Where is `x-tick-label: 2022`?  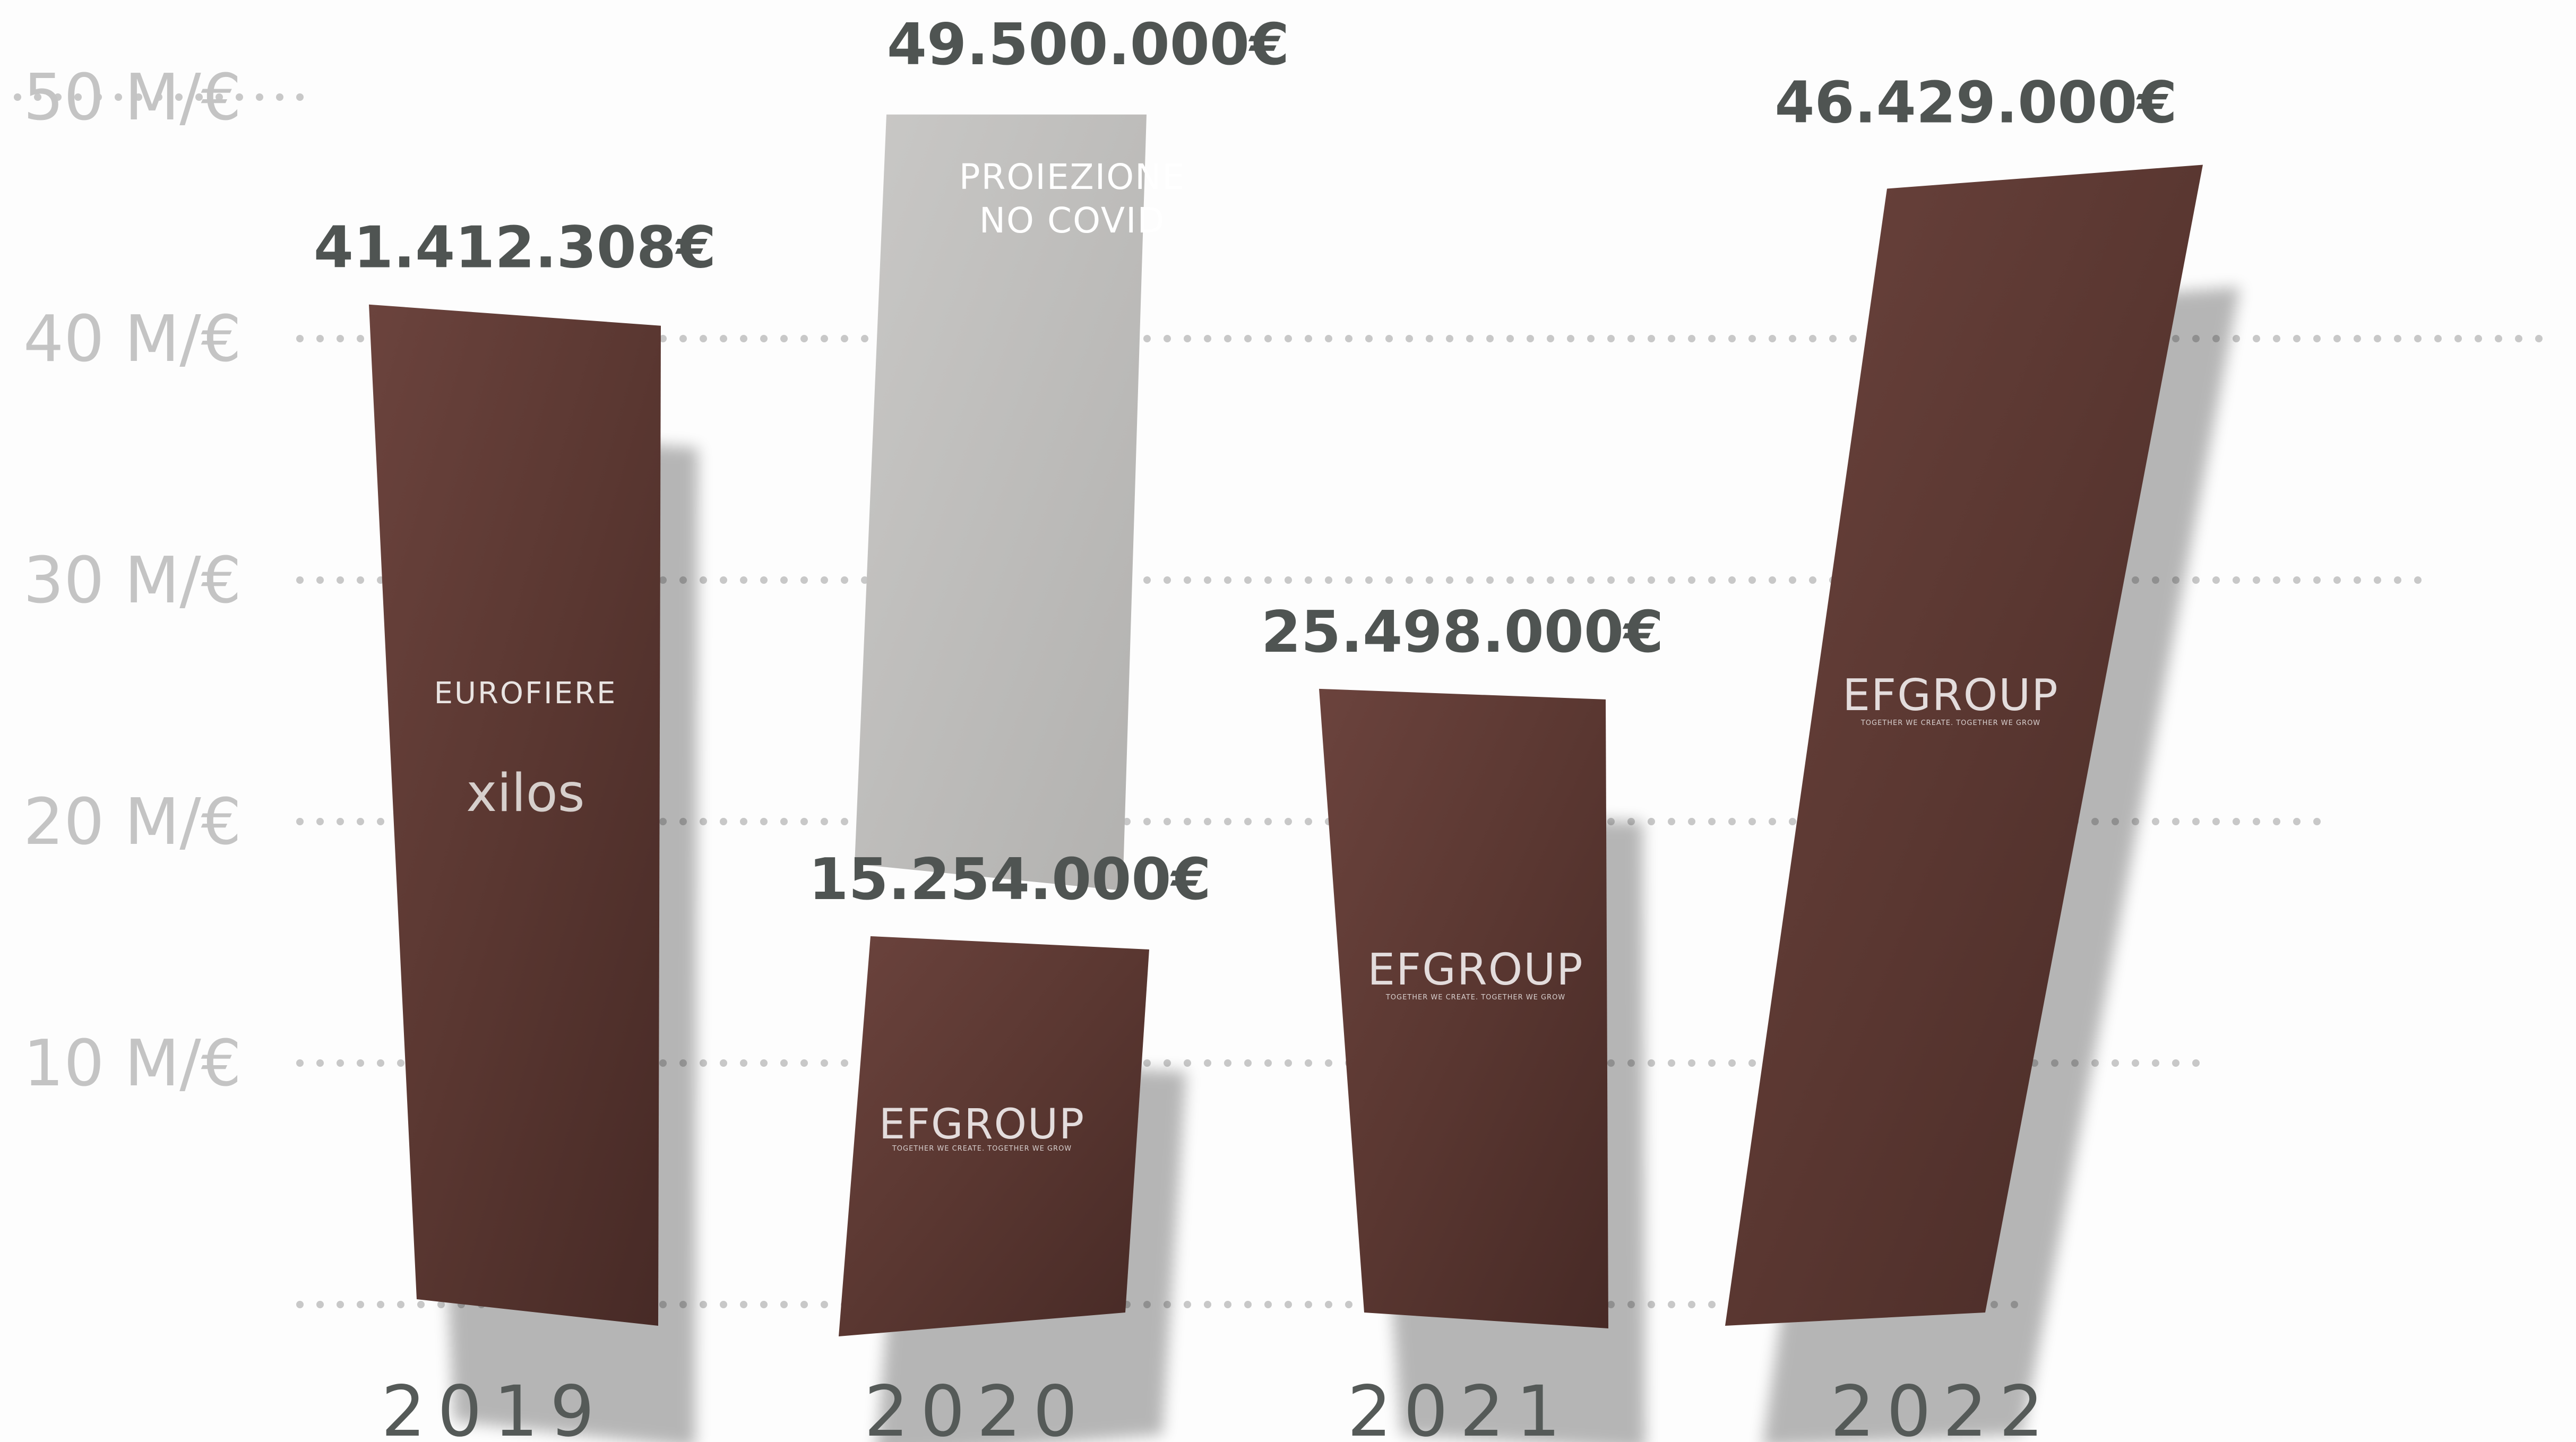
x-tick-label: 2022 is located at coordinates (1943, 1406).